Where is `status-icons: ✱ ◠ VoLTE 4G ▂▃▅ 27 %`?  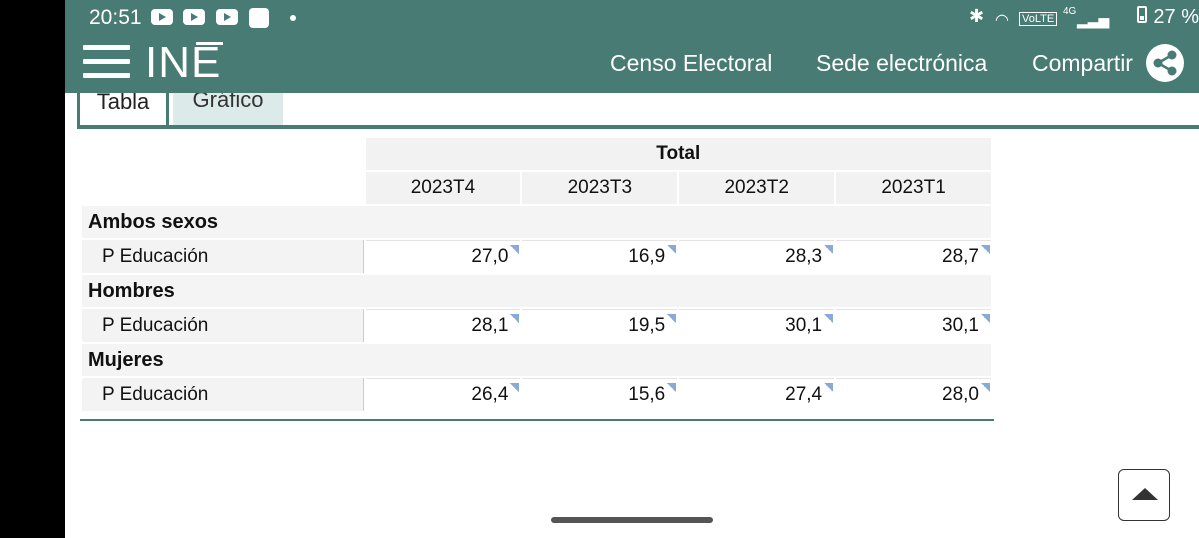
status-icons: ✱ ◠ VoLTE 4G ▂▃▅ 27 % is located at coordinates (1084, 19).